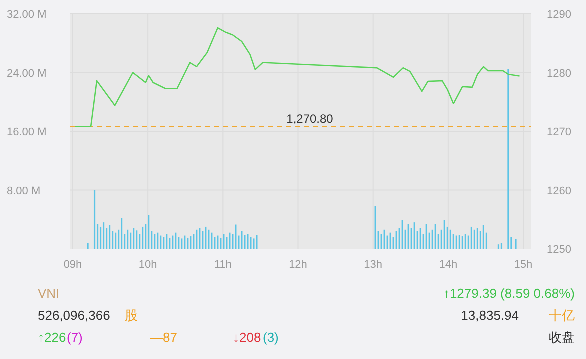 The height and width of the screenshot is (359, 586). I want to click on x-tick-label: 14h, so click(448, 265).